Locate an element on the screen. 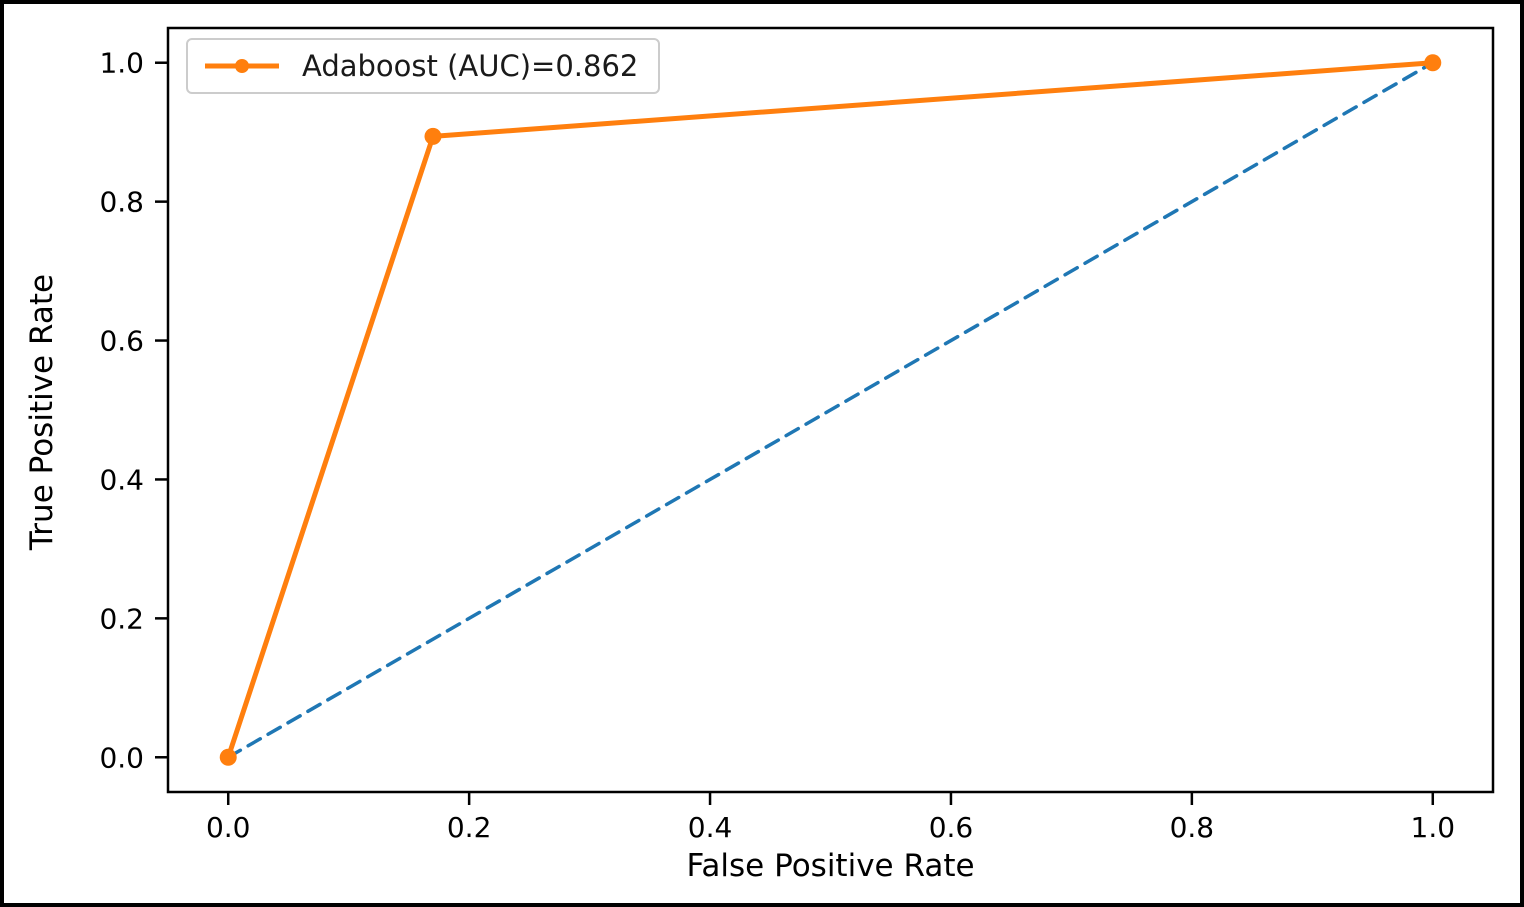  legend-sample-marker-icon is located at coordinates (242, 66).